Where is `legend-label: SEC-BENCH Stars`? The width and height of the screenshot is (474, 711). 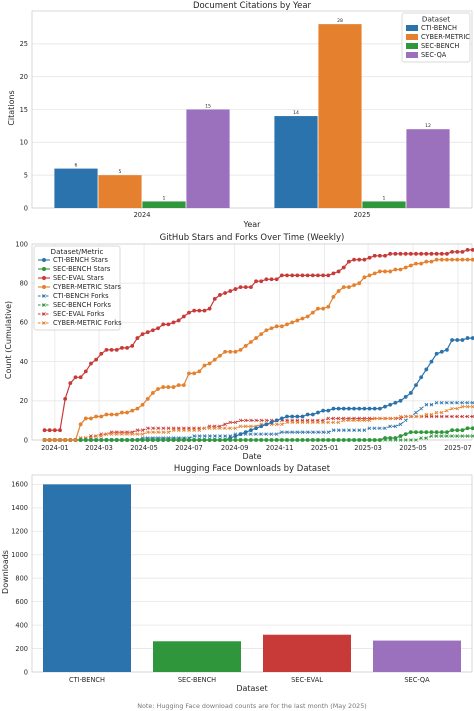 legend-label: SEC-BENCH Stars is located at coordinates (82, 269).